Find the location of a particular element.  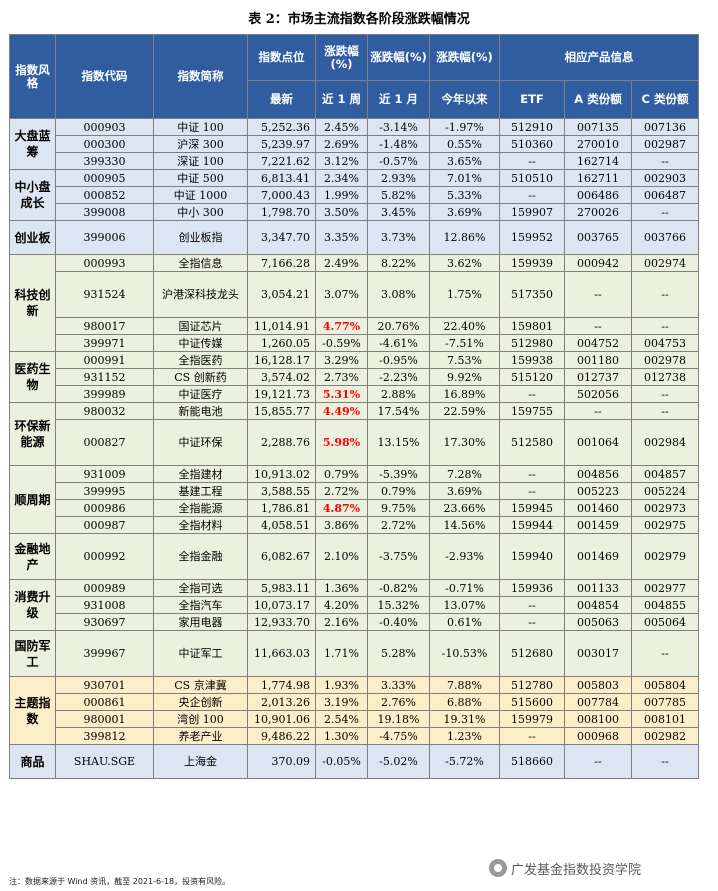

etf-code: 159938 is located at coordinates (532, 360).